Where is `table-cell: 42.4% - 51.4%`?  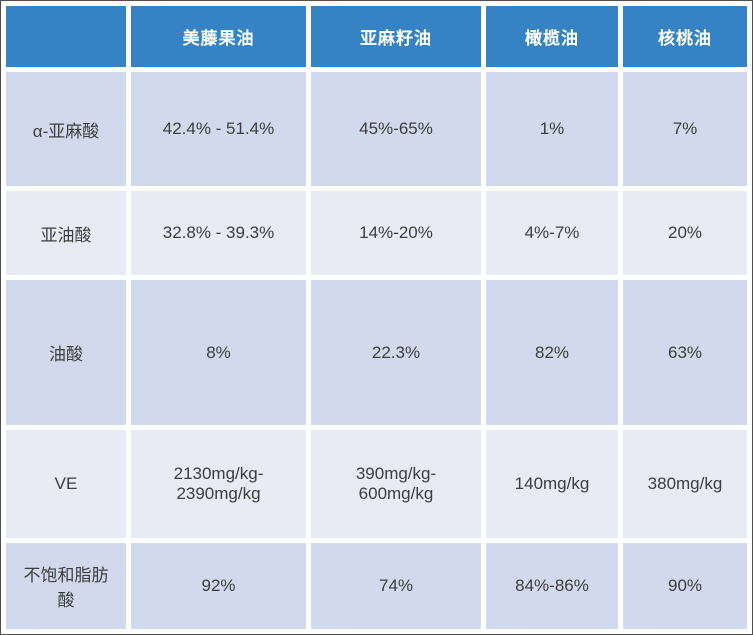 table-cell: 42.4% - 51.4% is located at coordinates (218, 129).